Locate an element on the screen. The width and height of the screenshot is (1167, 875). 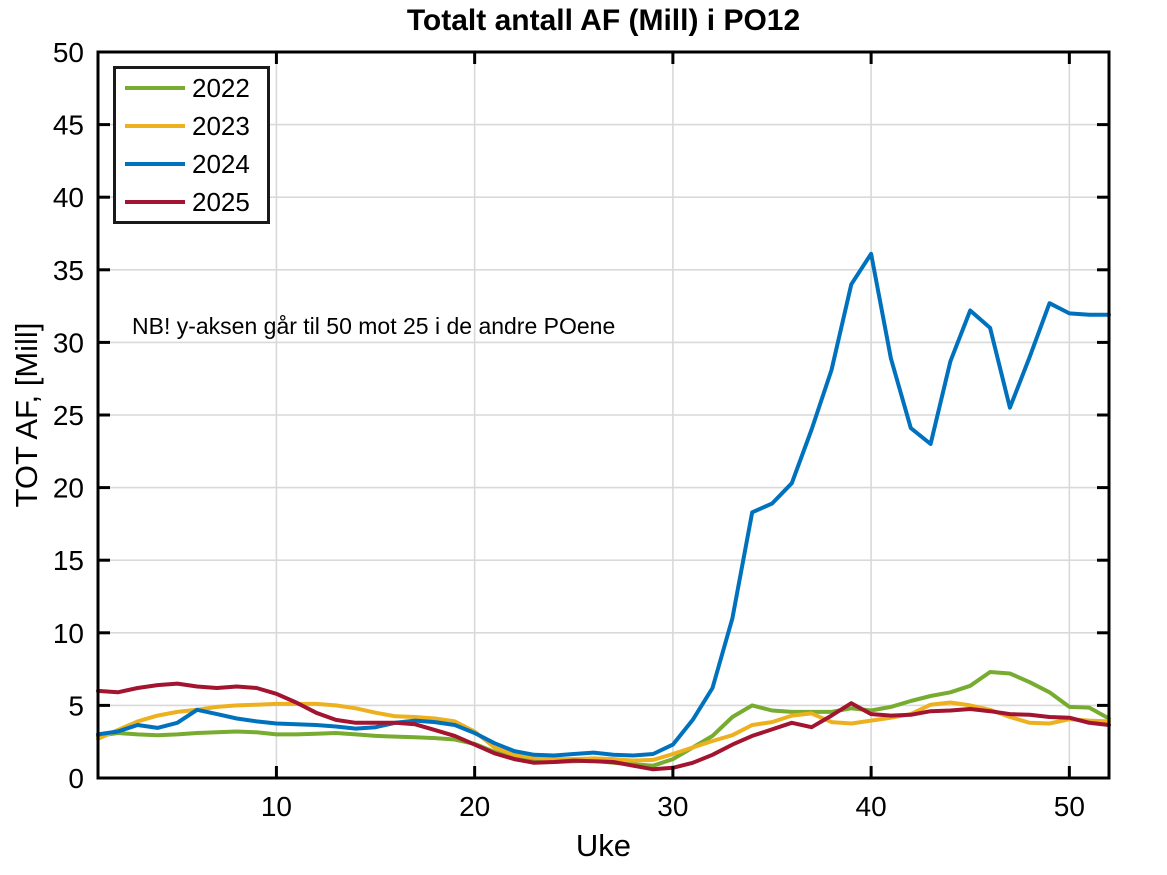
y-tick-label: 30 is located at coordinates (68, 342).